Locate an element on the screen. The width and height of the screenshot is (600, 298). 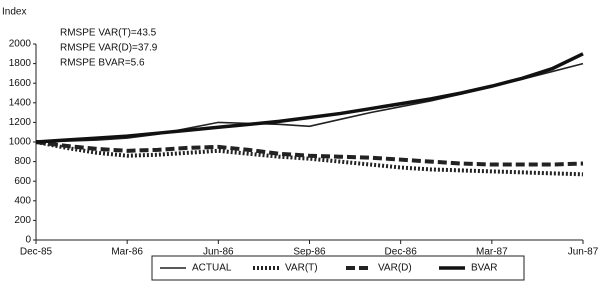
x-tick-label: Sep-86 is located at coordinates (309, 252).